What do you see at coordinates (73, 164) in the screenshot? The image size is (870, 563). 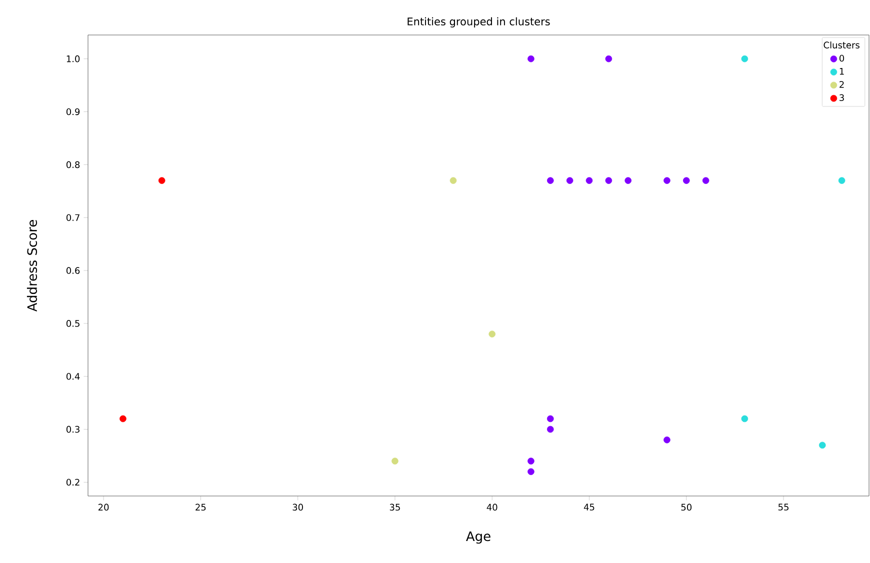 I see `y-tick-label: 0.8` at bounding box center [73, 164].